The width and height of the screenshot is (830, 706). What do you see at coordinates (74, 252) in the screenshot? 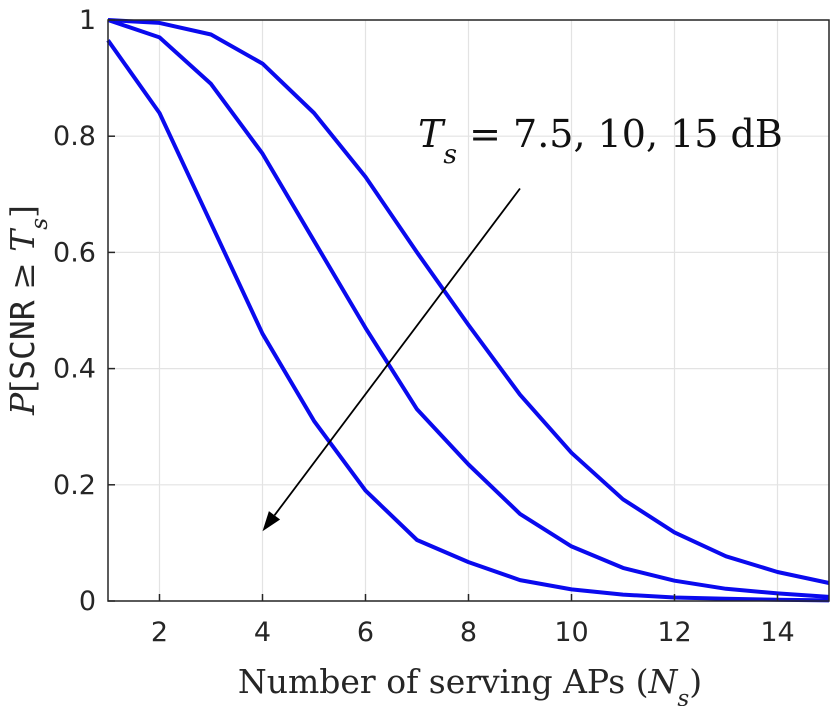
I see `y-tick-label: 0.6` at bounding box center [74, 252].